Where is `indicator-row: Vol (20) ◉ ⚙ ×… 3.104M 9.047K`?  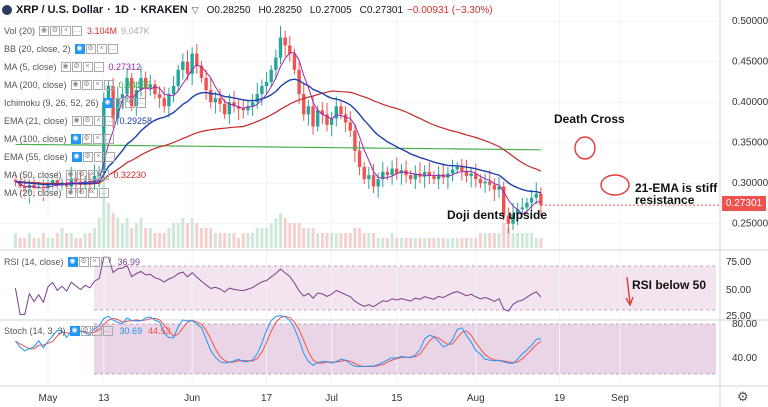 indicator-row: Vol (20) ◉ ⚙ ×… 3.104M 9.047K is located at coordinates (78, 31).